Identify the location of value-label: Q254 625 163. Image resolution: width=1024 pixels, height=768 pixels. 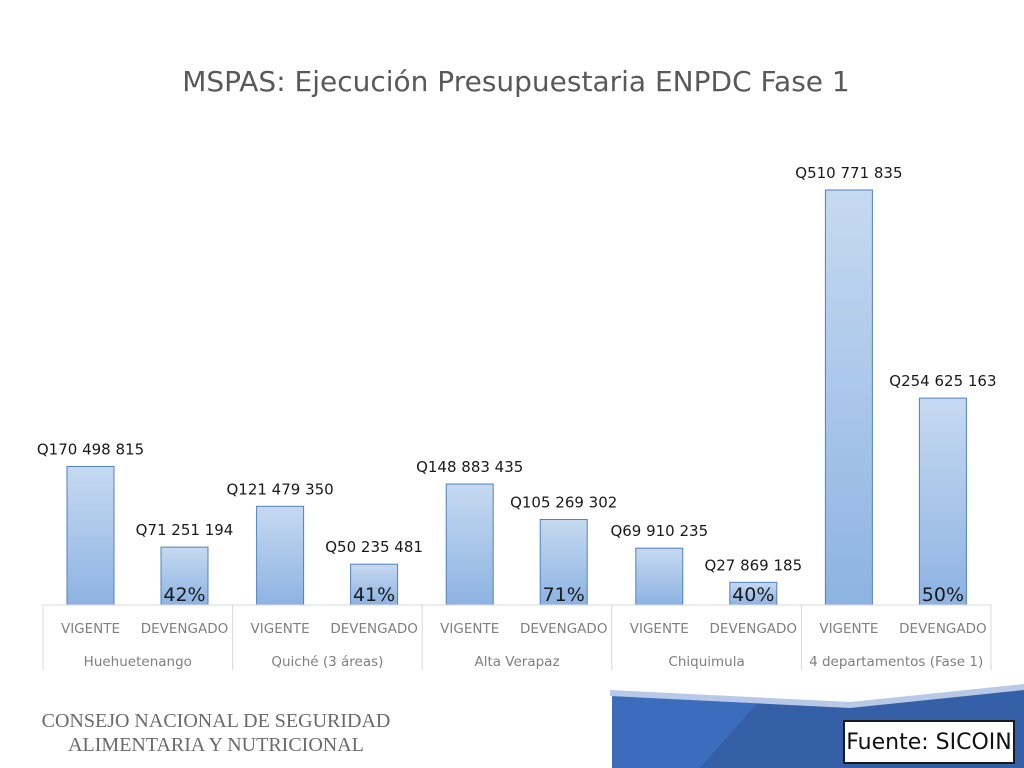
(942, 381).